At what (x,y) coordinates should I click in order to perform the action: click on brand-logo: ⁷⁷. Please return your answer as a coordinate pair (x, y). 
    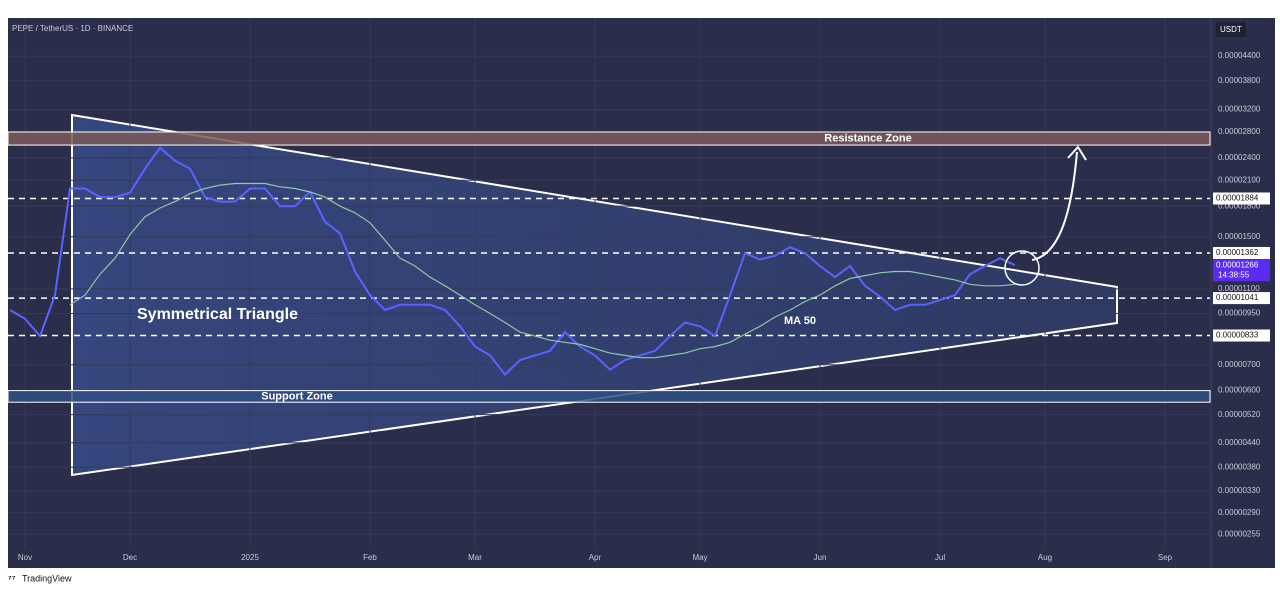
    Looking at the image, I should click on (12, 578).